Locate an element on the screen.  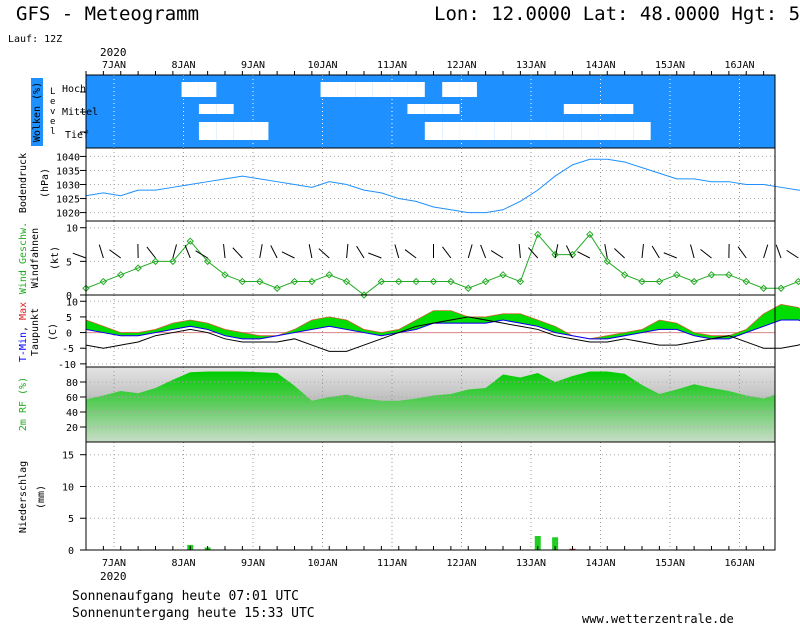
source-link: www.wetterzentrale.de is located at coordinates (658, 618).